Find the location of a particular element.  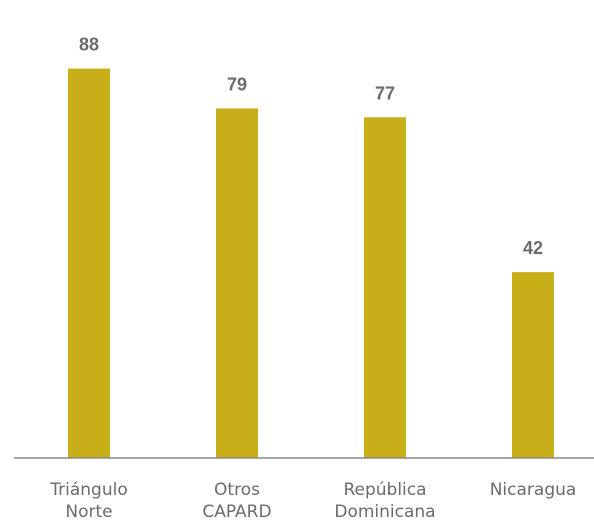

category-label-1-line-1: CAPARD is located at coordinates (236, 511).